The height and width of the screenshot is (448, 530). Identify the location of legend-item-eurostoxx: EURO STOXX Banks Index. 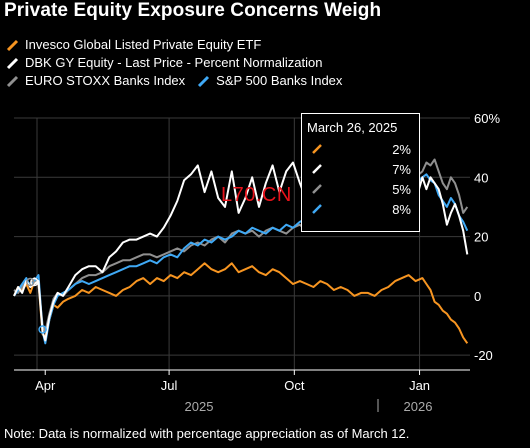
(95, 81).